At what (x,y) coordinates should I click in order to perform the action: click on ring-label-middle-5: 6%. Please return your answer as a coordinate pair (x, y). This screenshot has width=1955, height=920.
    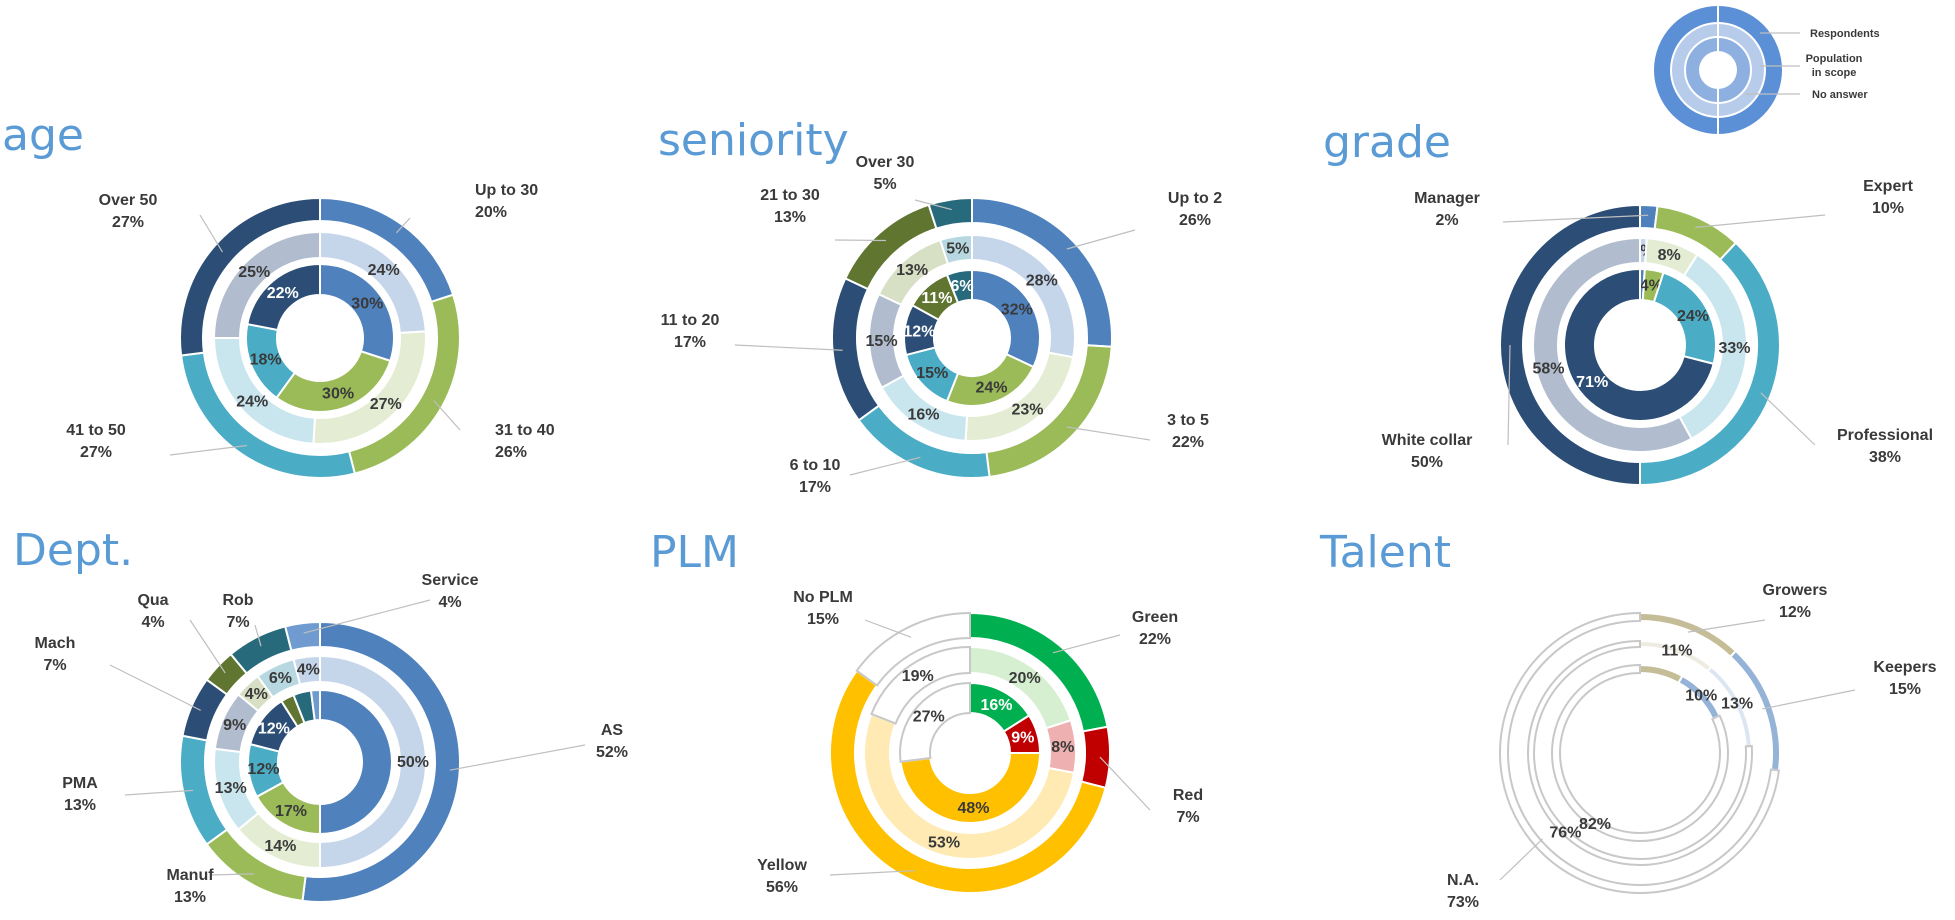
    Looking at the image, I should click on (280, 678).